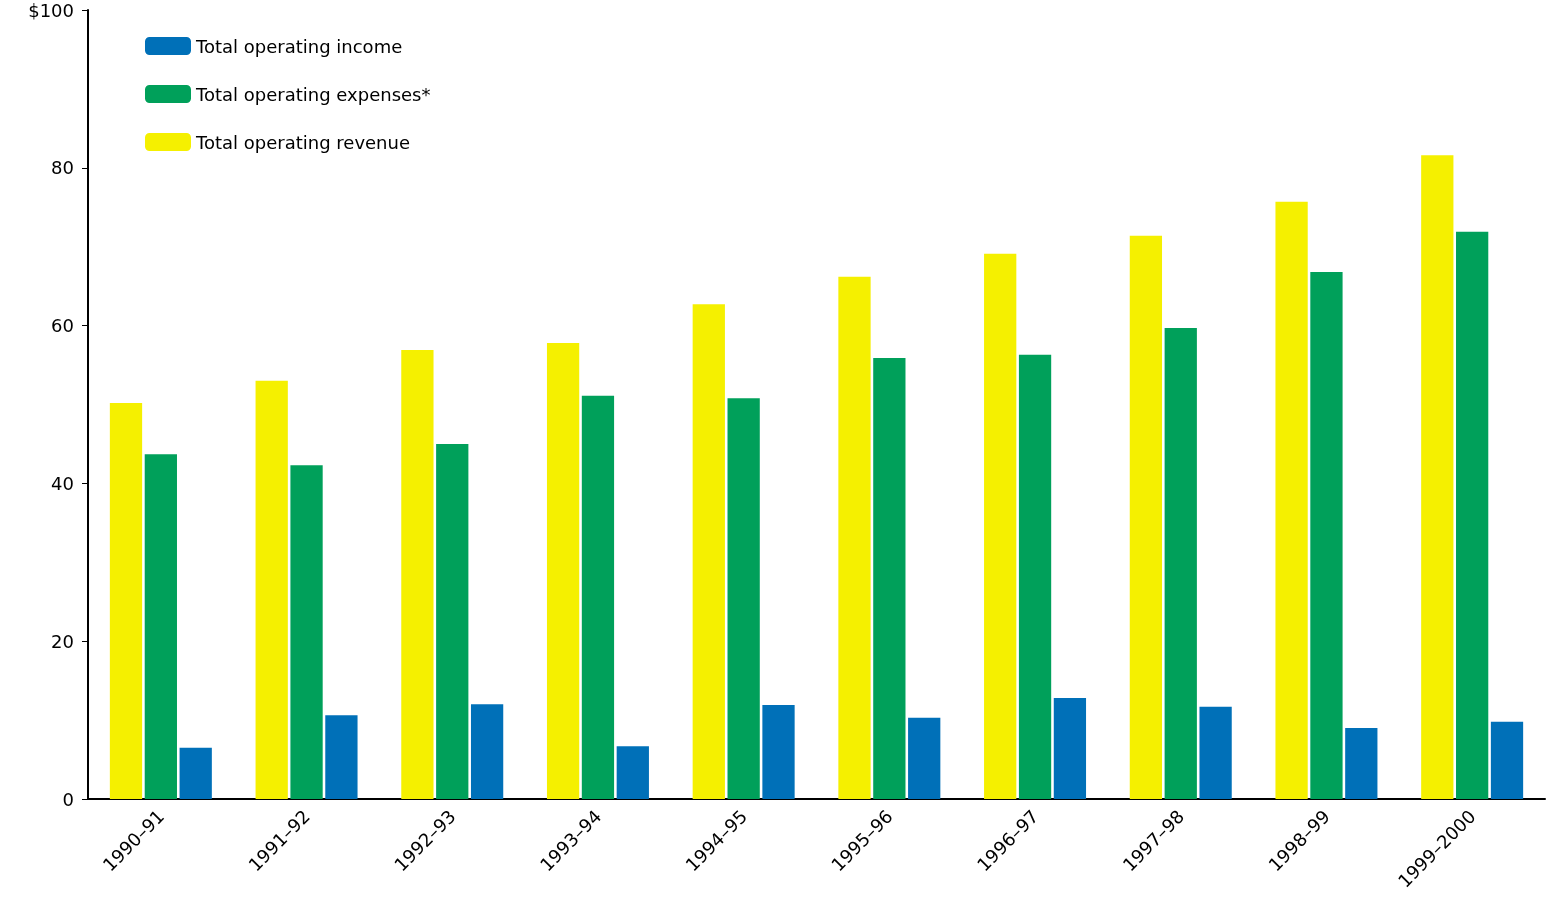 This screenshot has height=912, width=1547. What do you see at coordinates (62, 641) in the screenshot?
I see `y-tick-label: 20` at bounding box center [62, 641].